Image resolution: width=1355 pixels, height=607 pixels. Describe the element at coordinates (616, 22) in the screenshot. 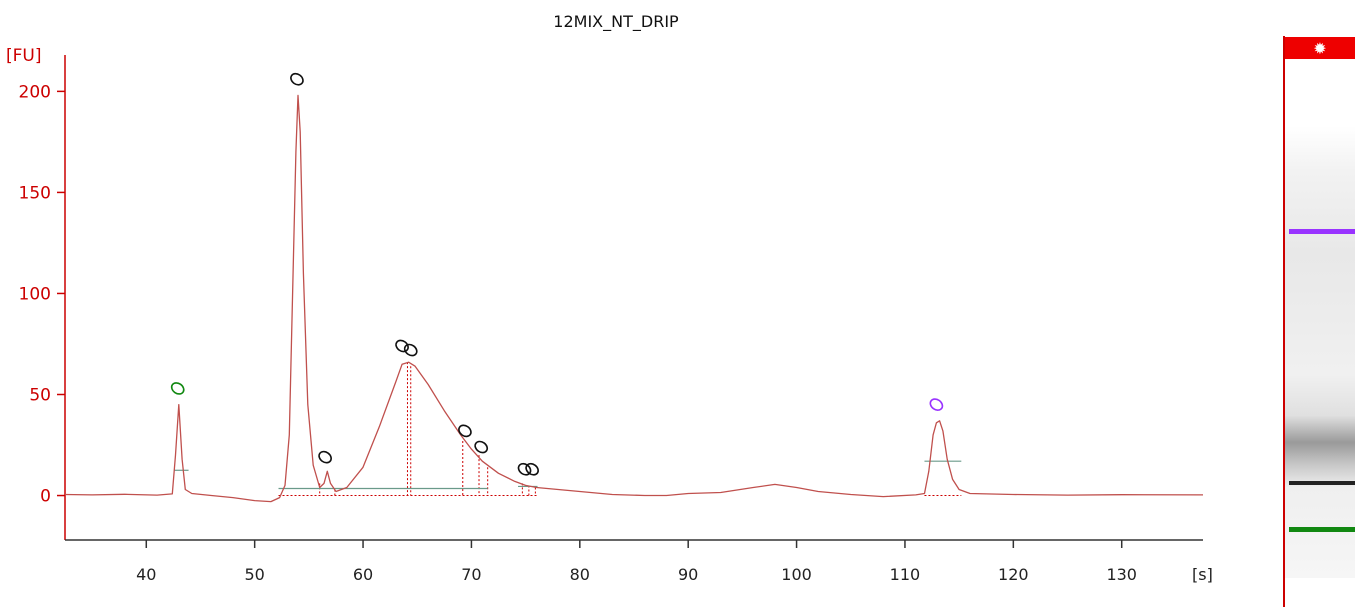

I see `chart-title: 12MIX_NT_DRIP` at that location.